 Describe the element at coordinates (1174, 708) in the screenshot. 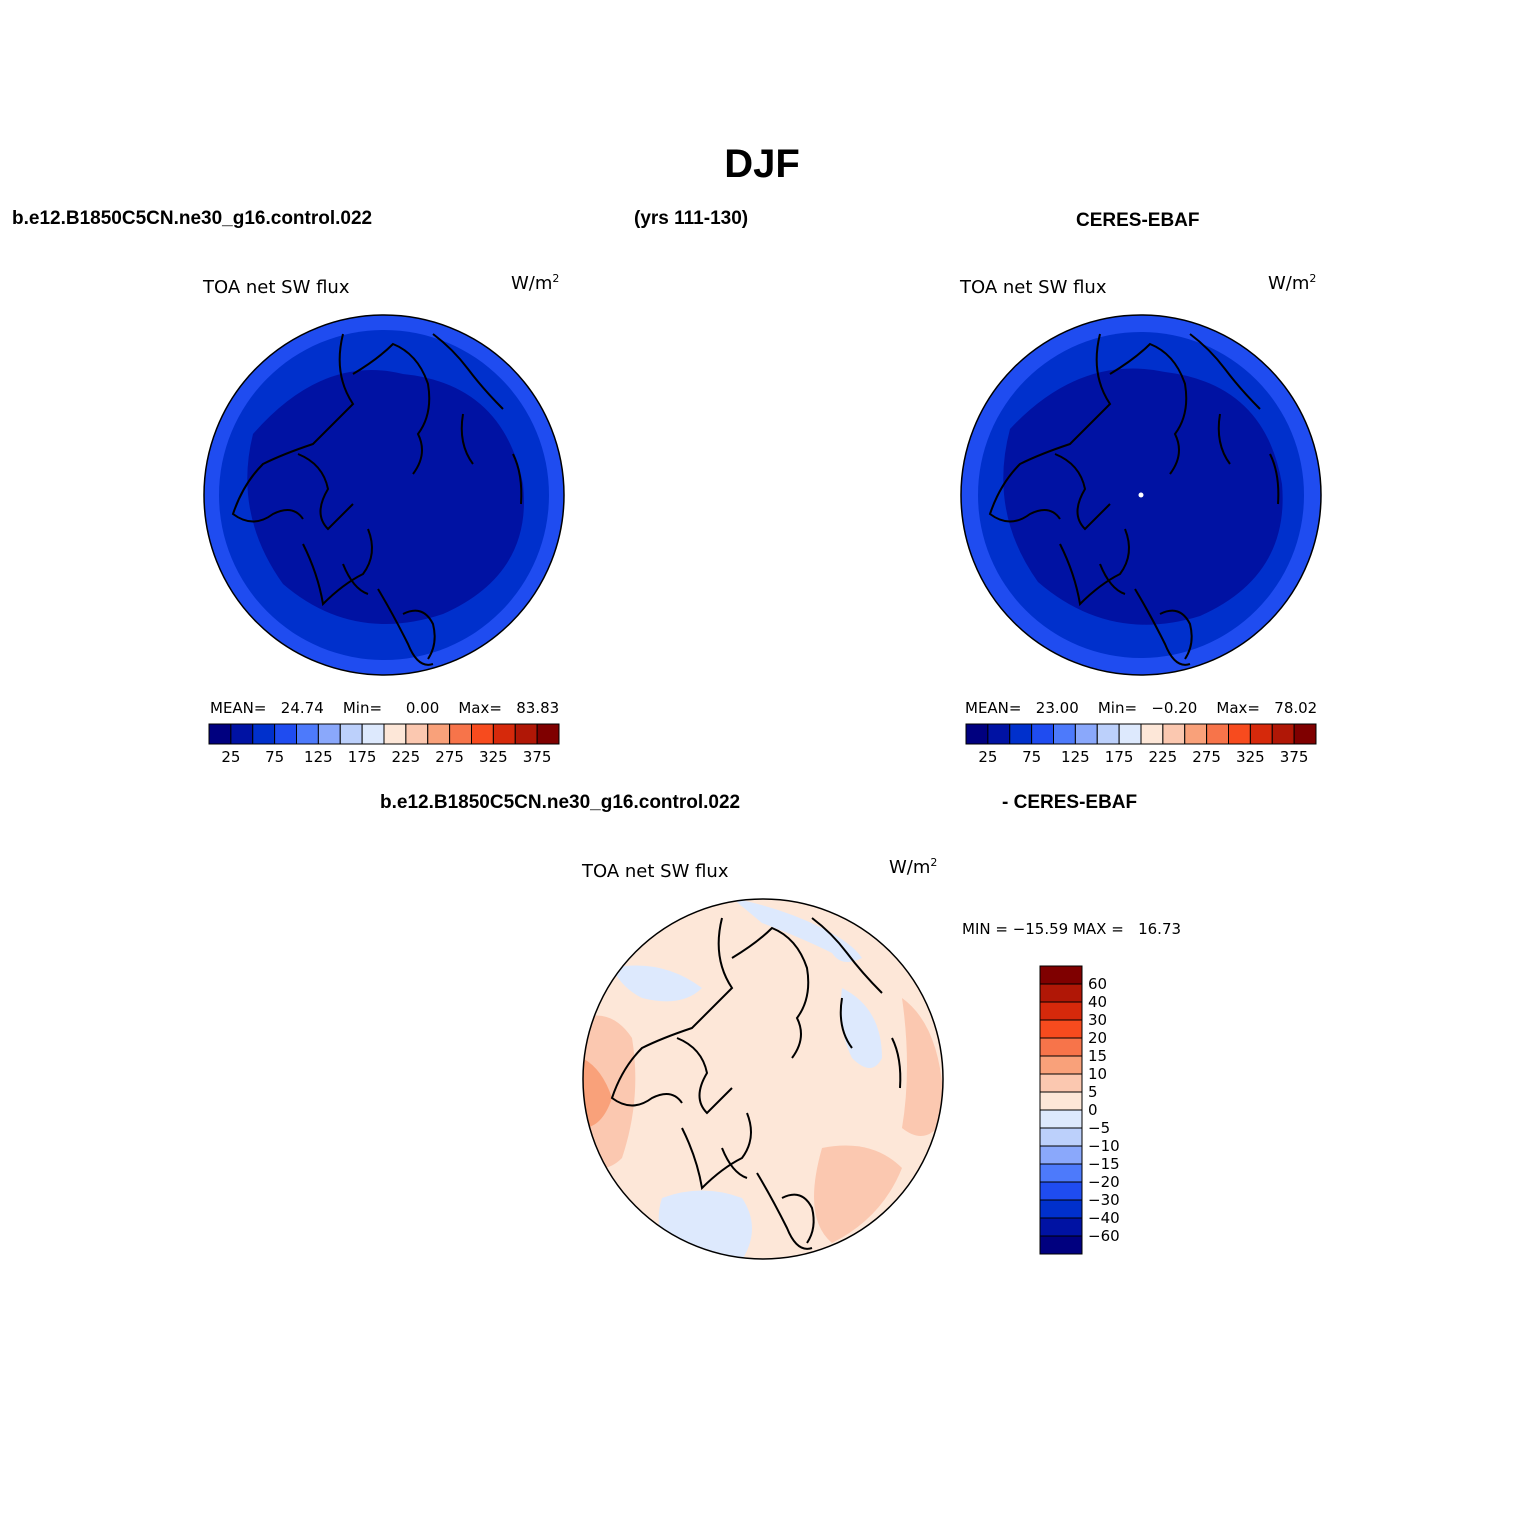

I see `min-value: −0.20` at that location.